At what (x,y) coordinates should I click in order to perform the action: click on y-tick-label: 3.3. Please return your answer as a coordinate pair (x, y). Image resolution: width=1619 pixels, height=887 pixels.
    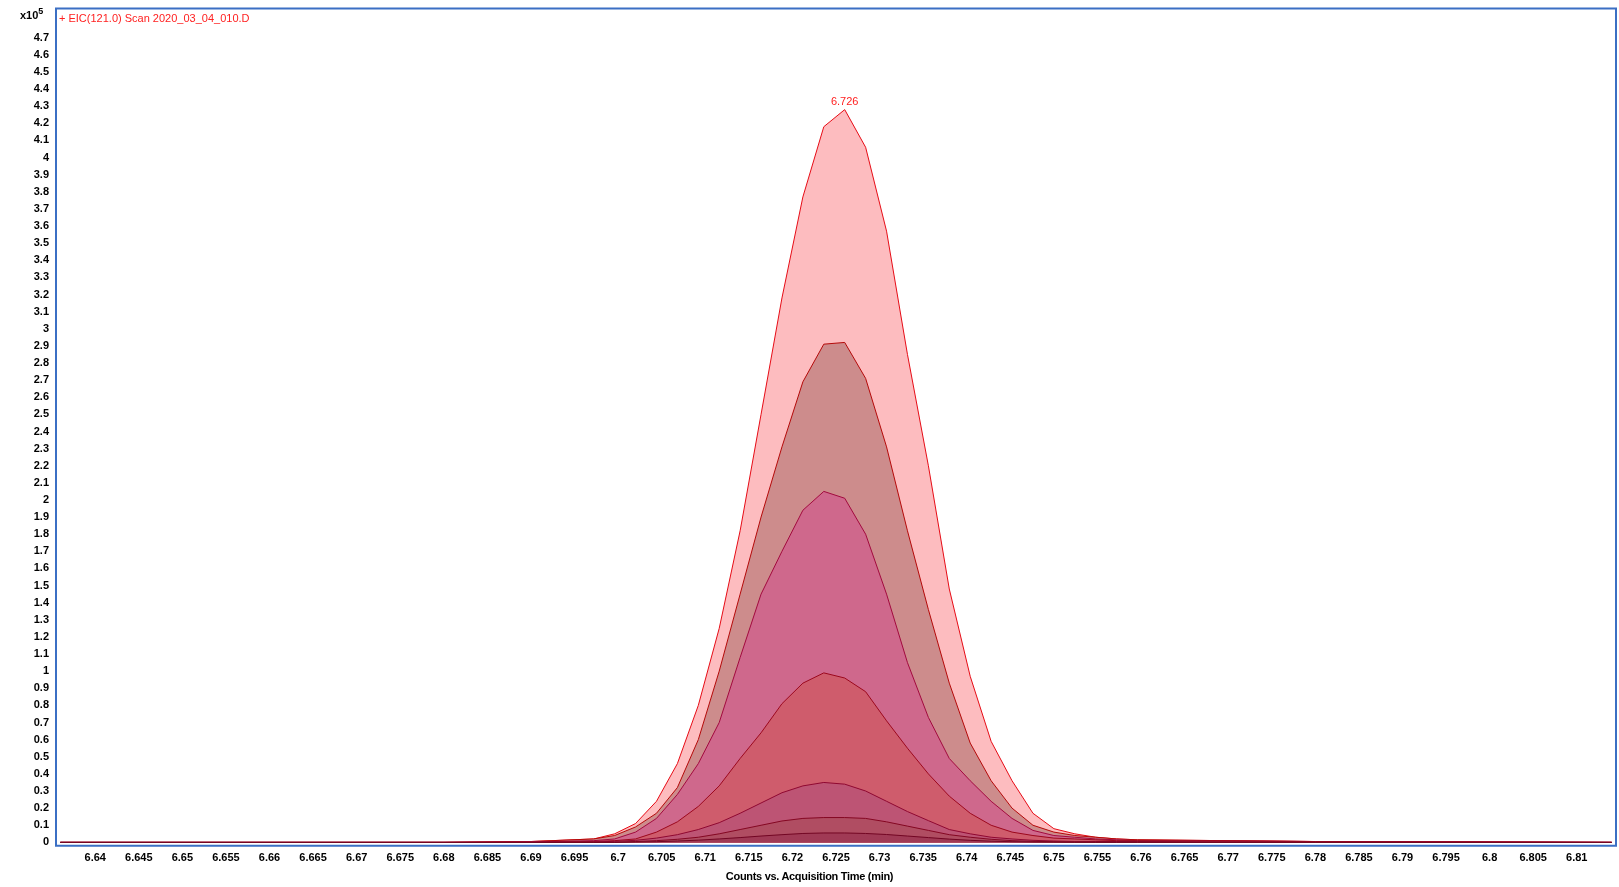
    Looking at the image, I should click on (41, 276).